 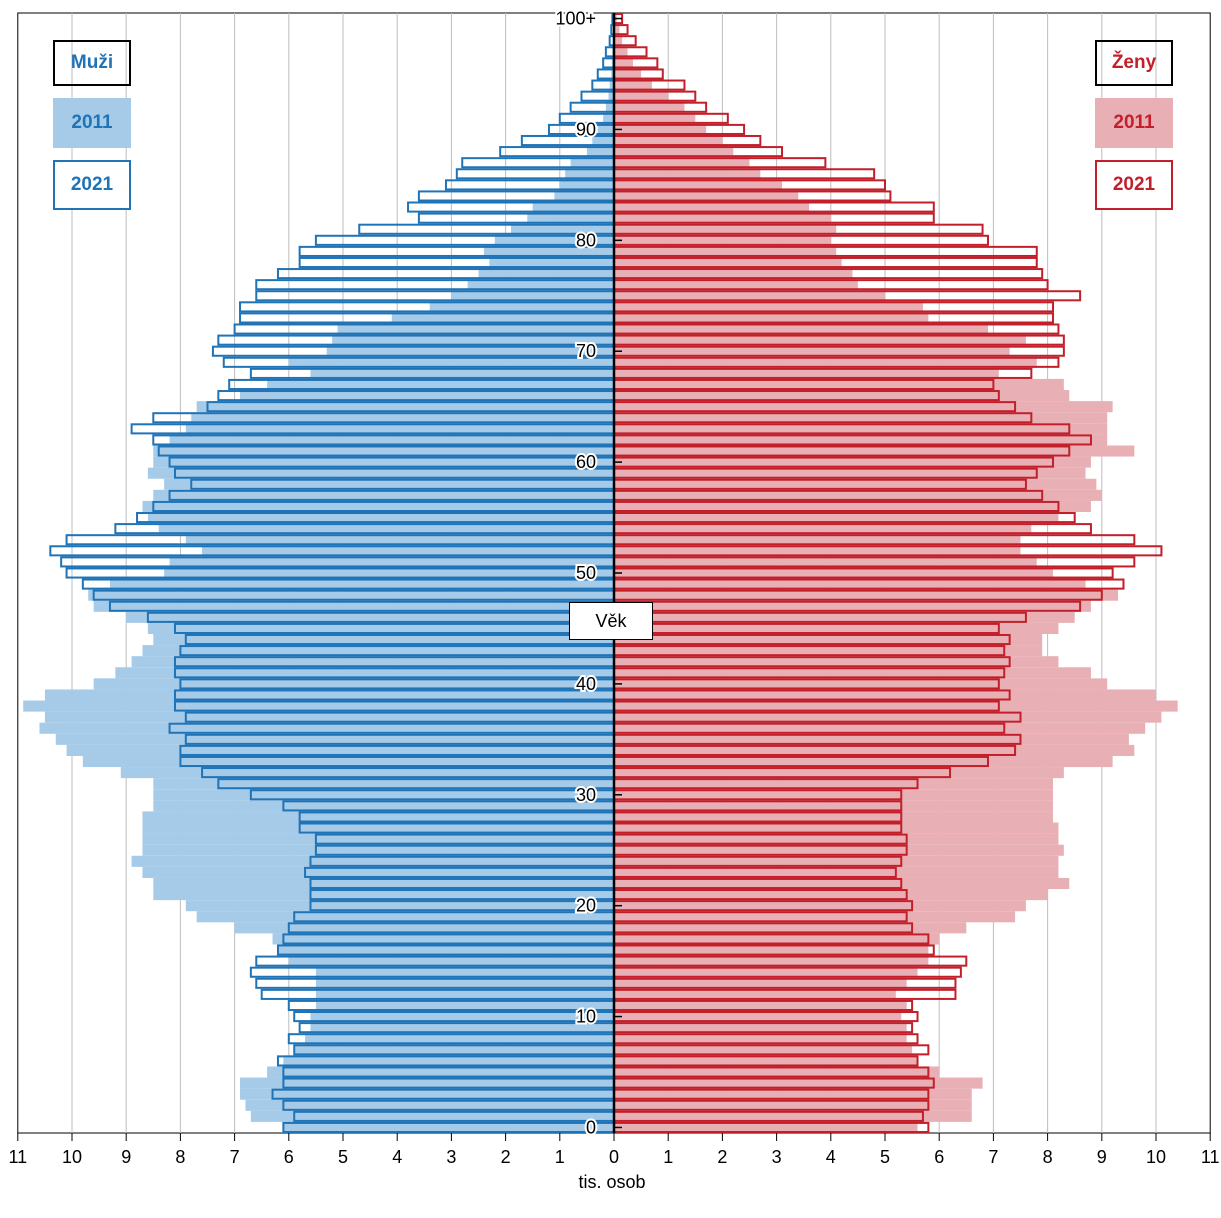 I want to click on y-tick-label: 90, so click(x=586, y=129).